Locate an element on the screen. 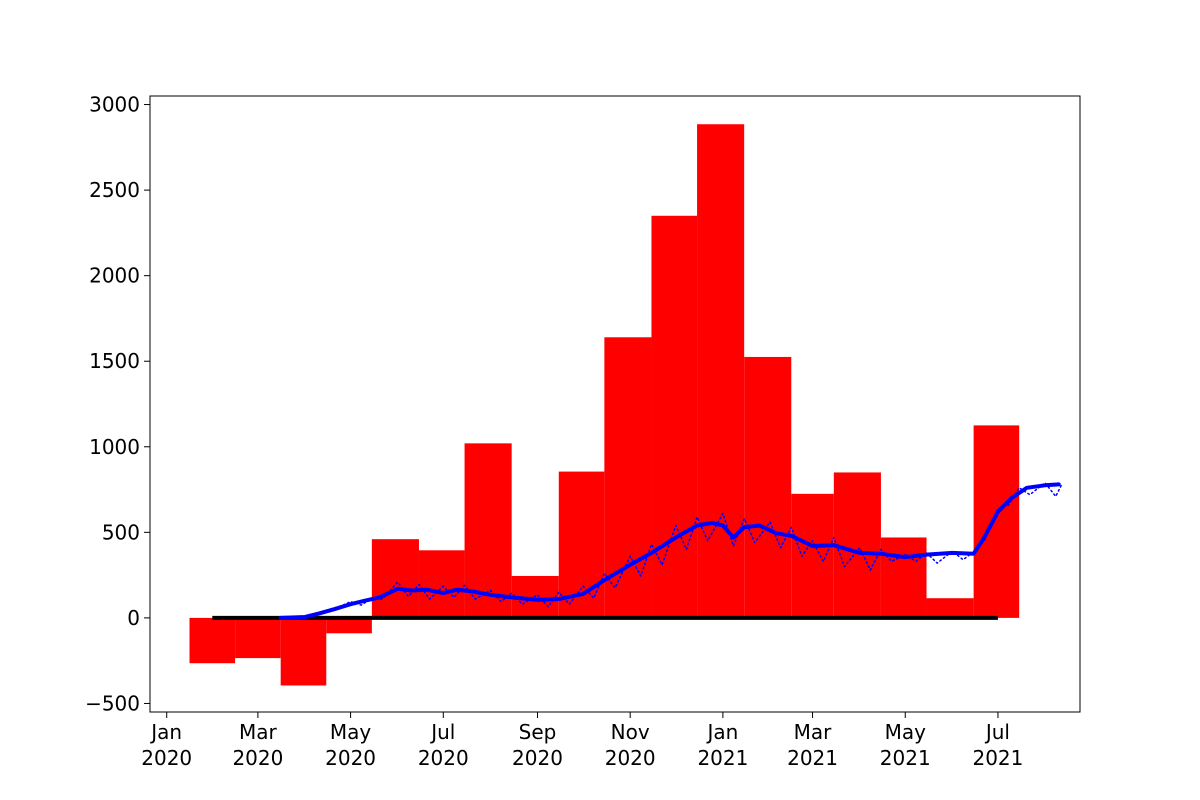 The width and height of the screenshot is (1200, 800). y-tick-label: 3000 is located at coordinates (114, 105).